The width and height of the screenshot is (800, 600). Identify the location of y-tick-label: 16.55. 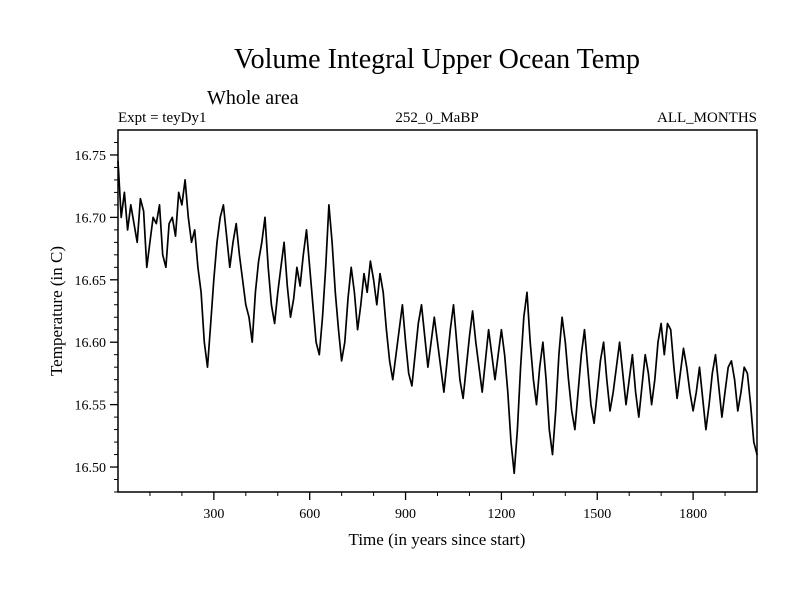
(91, 406).